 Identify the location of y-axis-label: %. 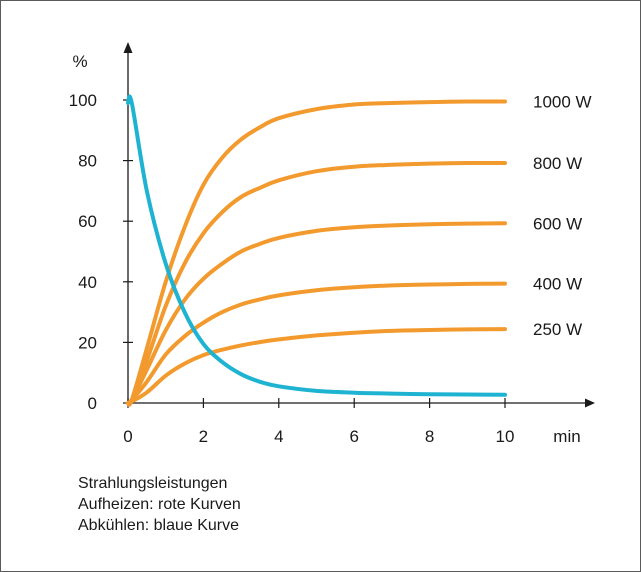
(79, 61).